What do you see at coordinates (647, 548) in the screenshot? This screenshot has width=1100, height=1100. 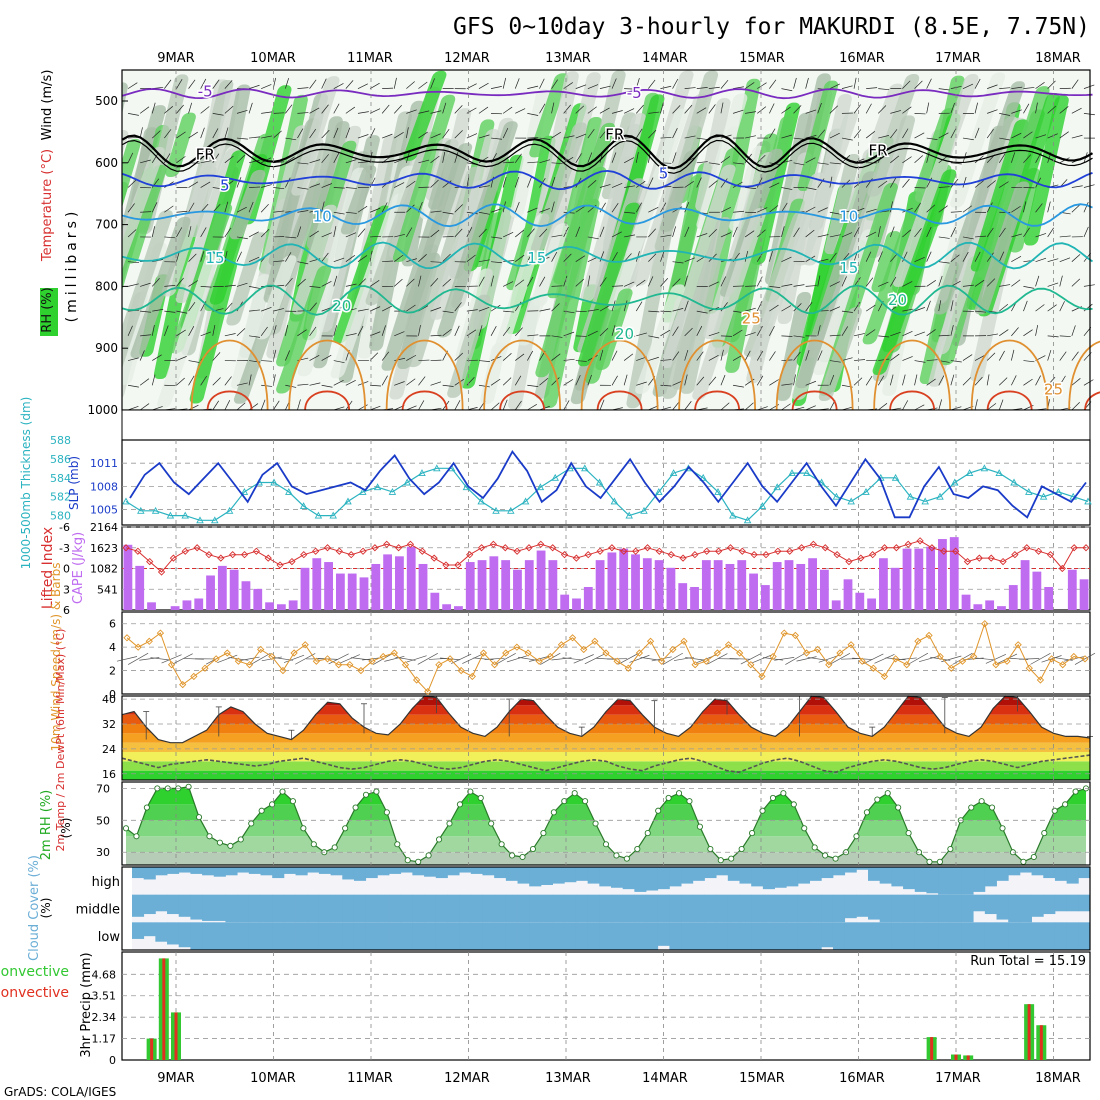 I see `li-point` at bounding box center [647, 548].